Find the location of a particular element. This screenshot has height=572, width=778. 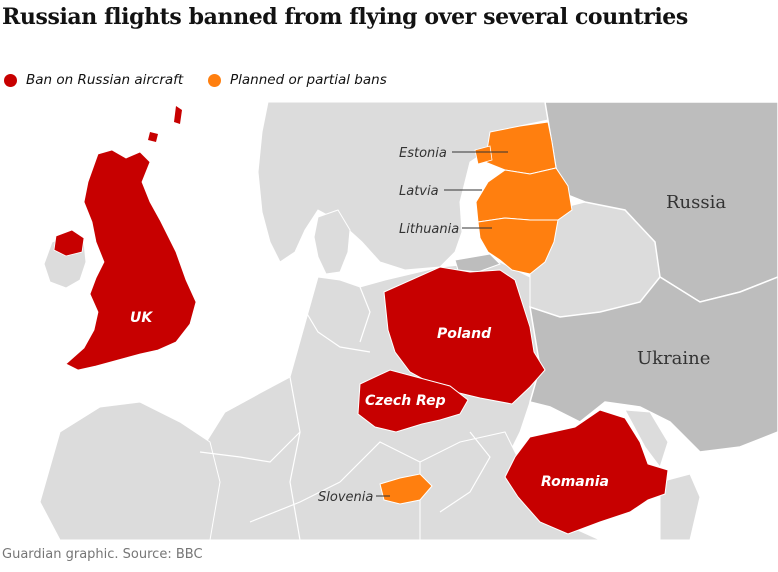

kaliningrad-land is located at coordinates (477, 263).